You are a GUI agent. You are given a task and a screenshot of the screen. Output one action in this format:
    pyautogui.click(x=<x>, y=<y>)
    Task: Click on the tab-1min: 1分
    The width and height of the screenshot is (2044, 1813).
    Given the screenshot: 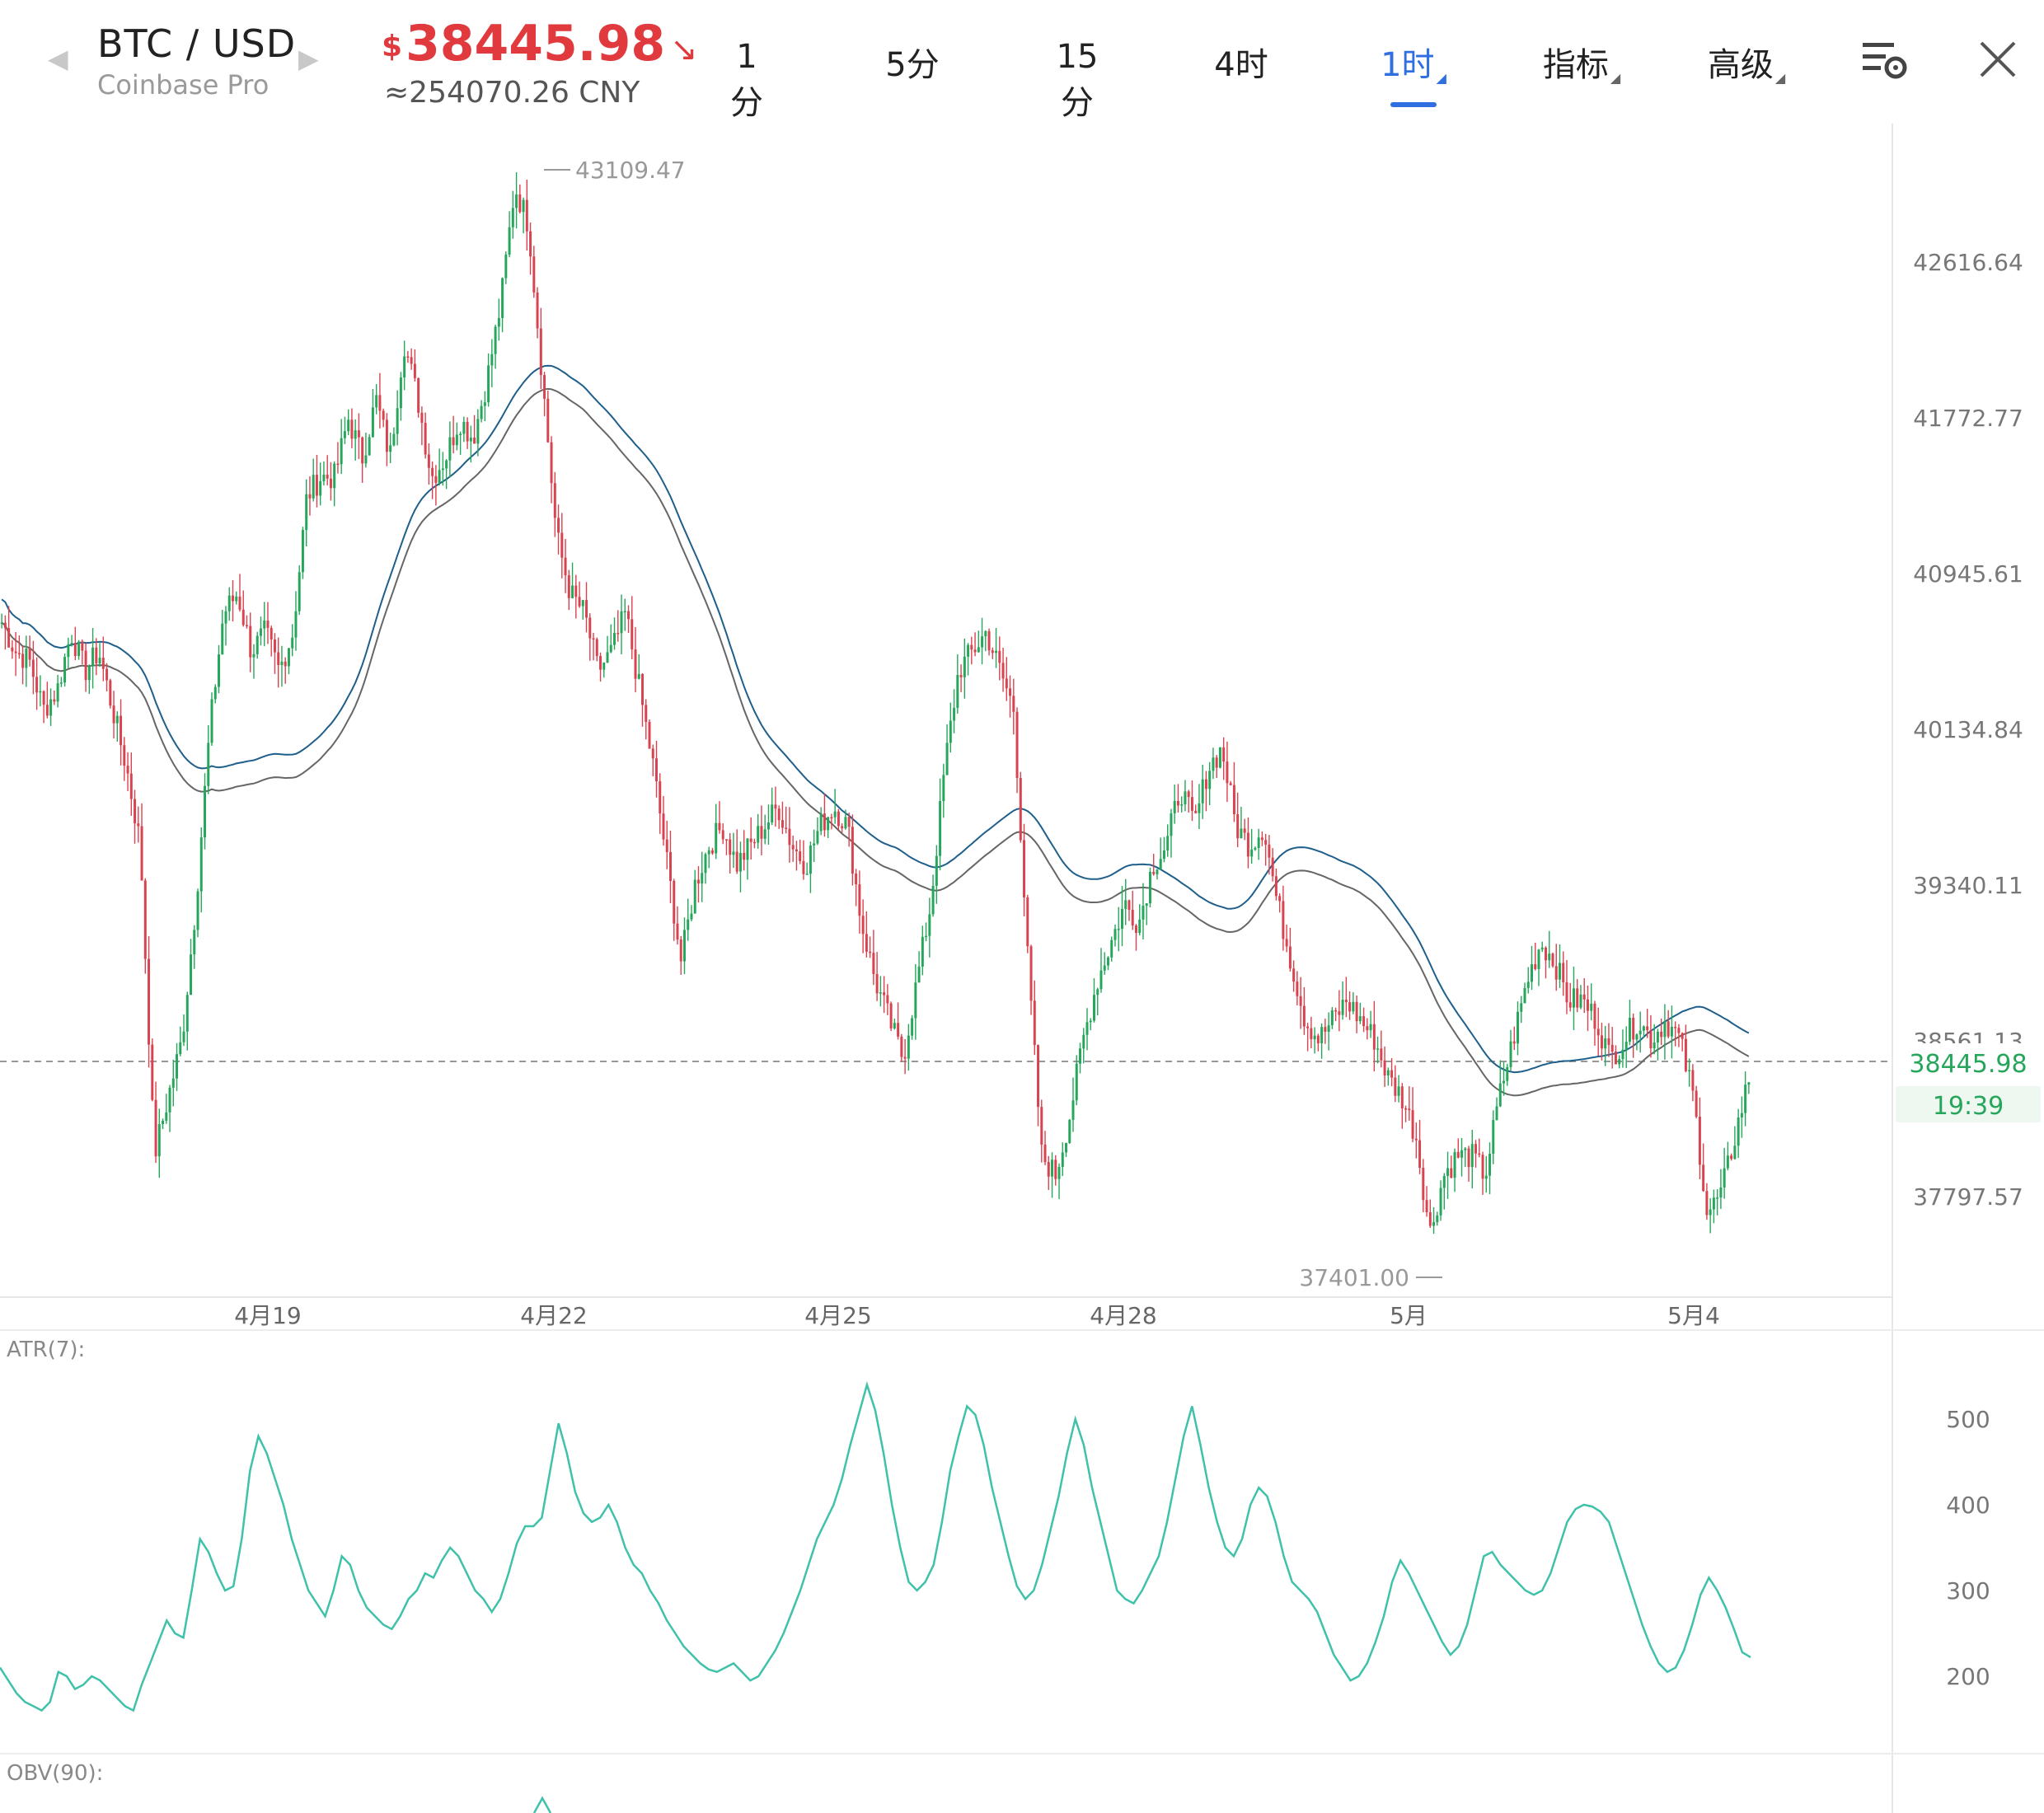 What is the action you would take?
    pyautogui.click(x=746, y=80)
    